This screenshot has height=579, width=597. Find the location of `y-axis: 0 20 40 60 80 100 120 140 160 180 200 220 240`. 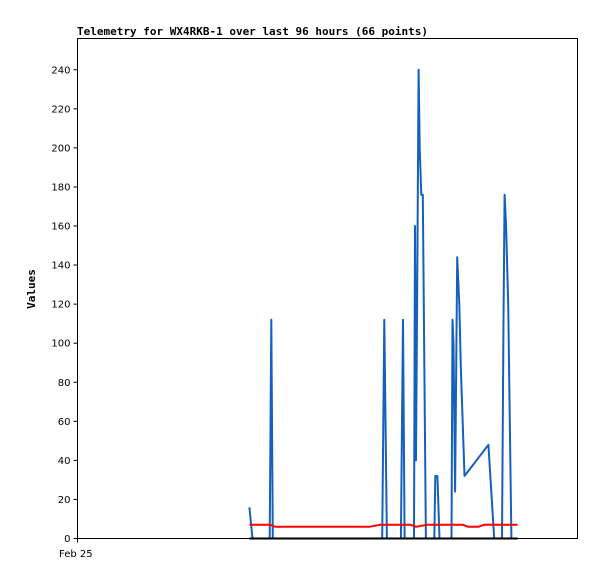

y-axis: 0 20 40 60 80 100 120 140 160 180 200 220 240 is located at coordinates (64, 305).